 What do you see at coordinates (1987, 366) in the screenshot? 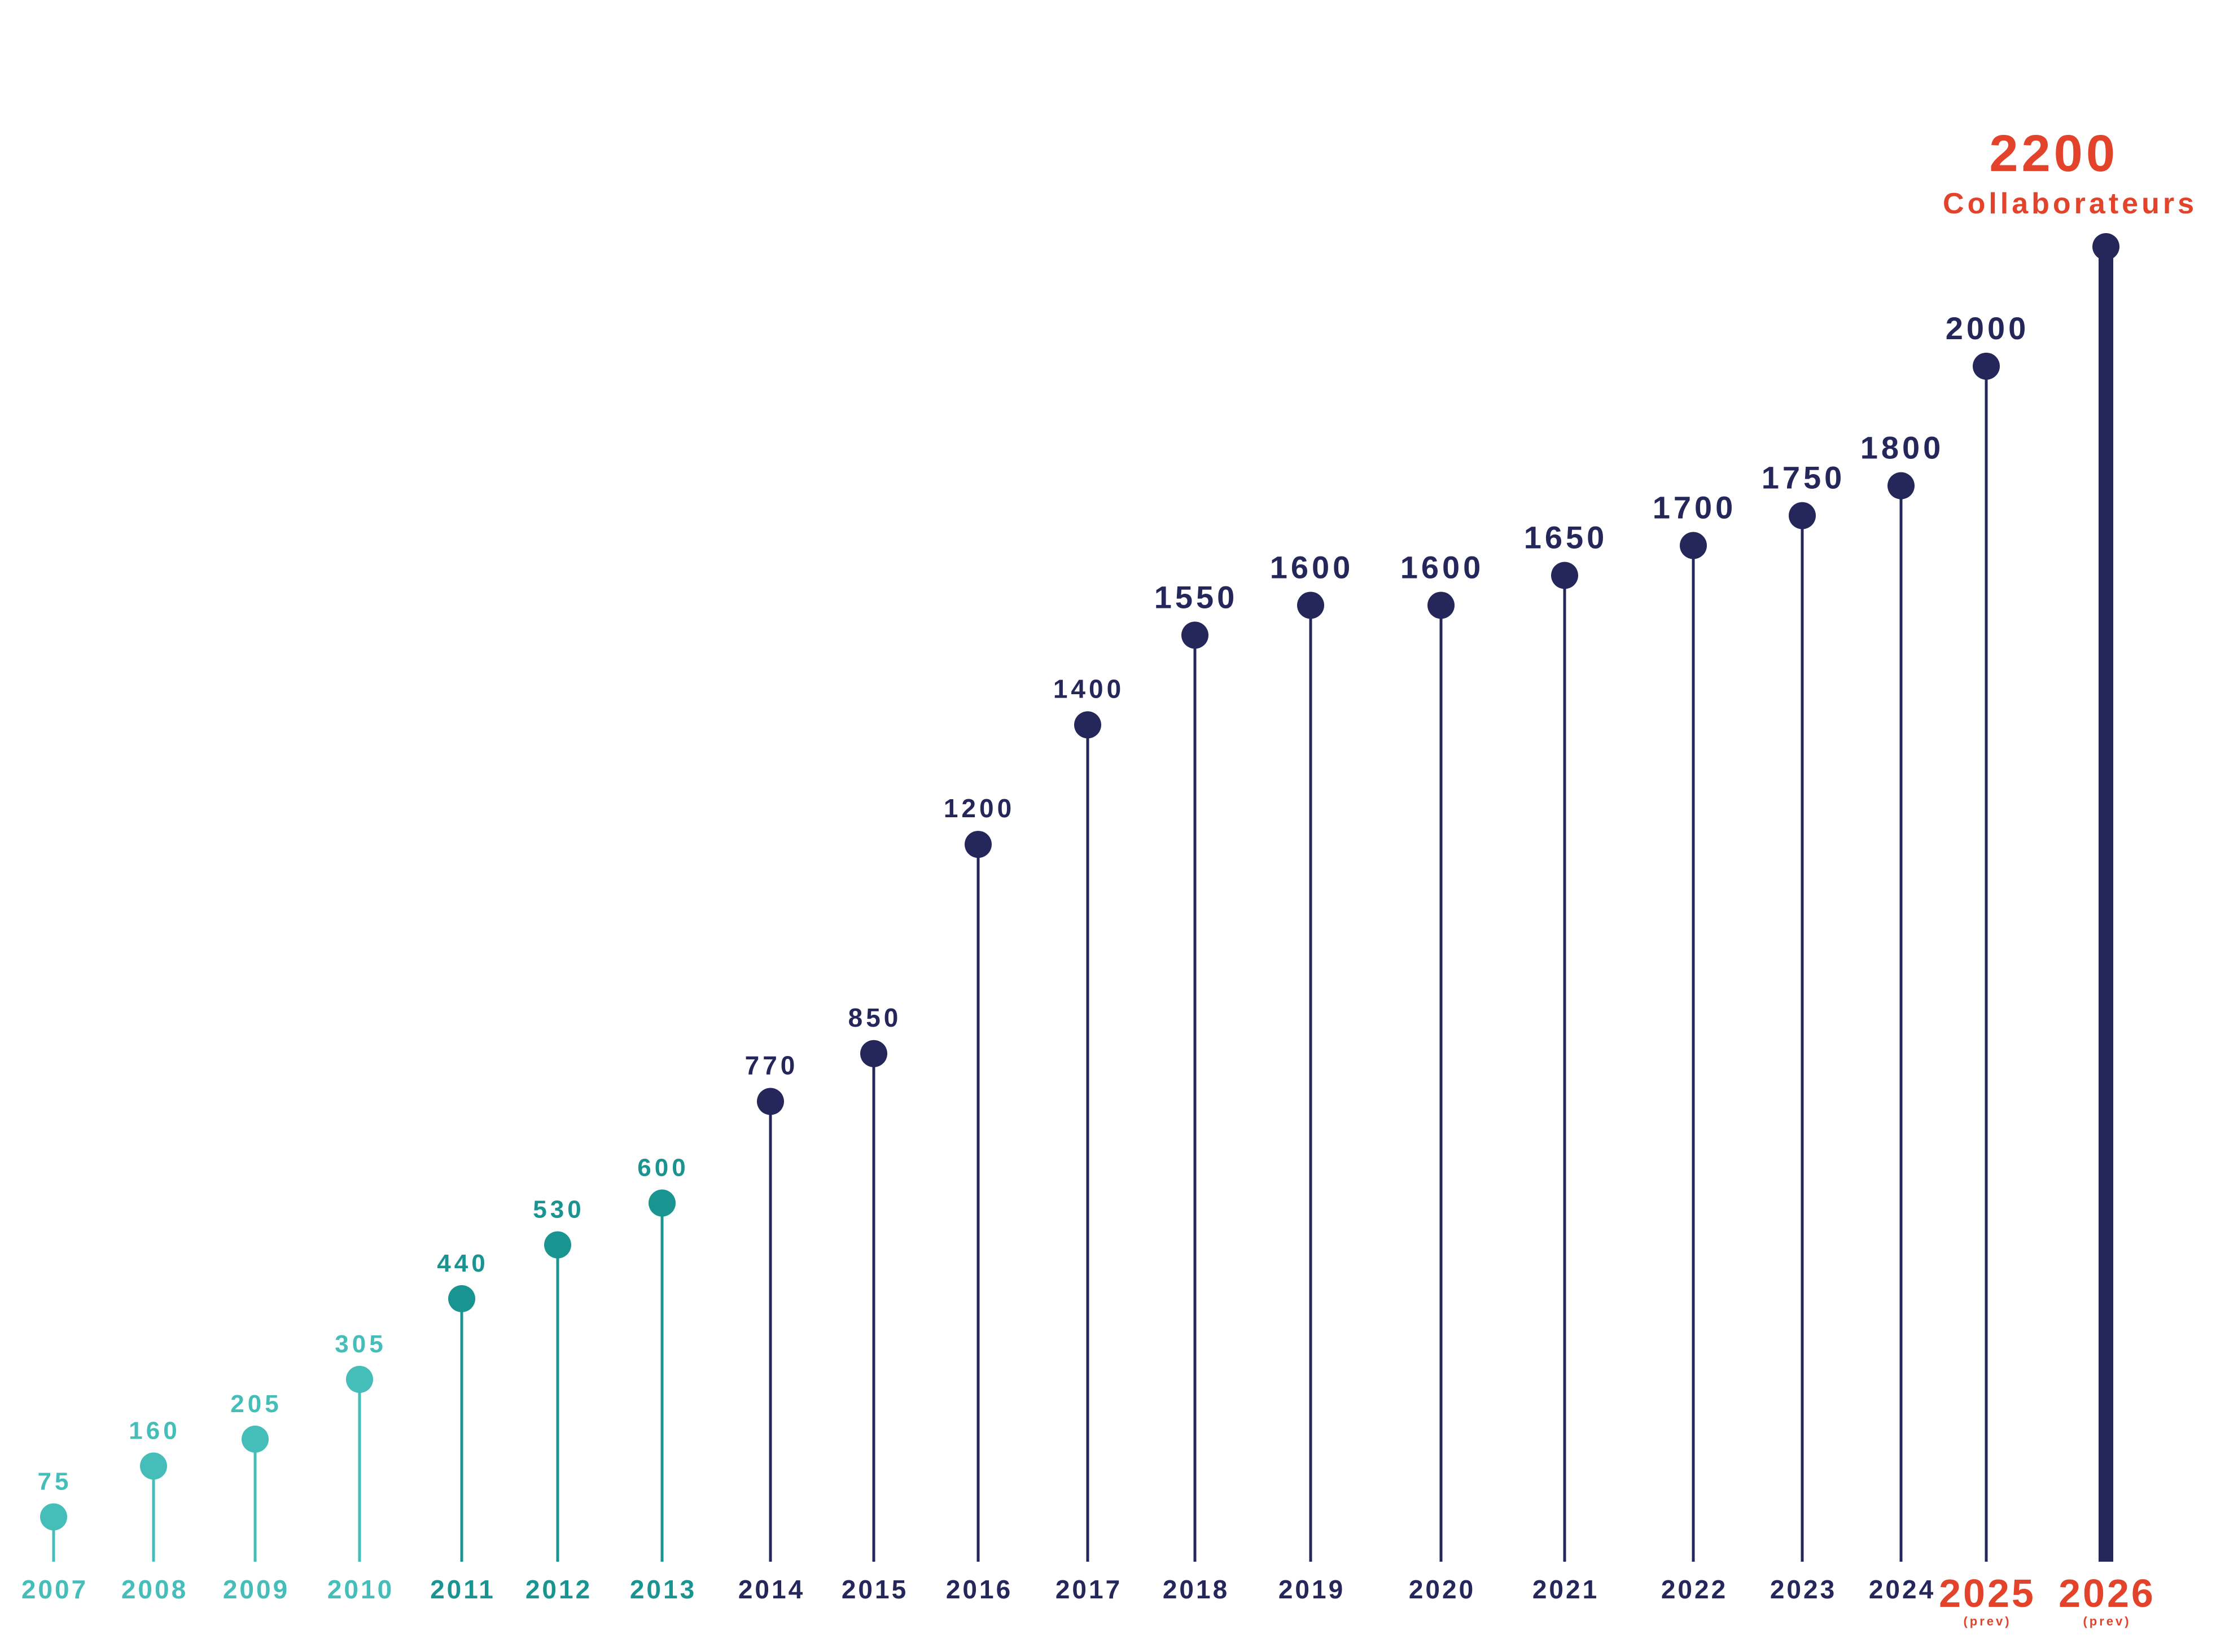
I see `dot-2025` at bounding box center [1987, 366].